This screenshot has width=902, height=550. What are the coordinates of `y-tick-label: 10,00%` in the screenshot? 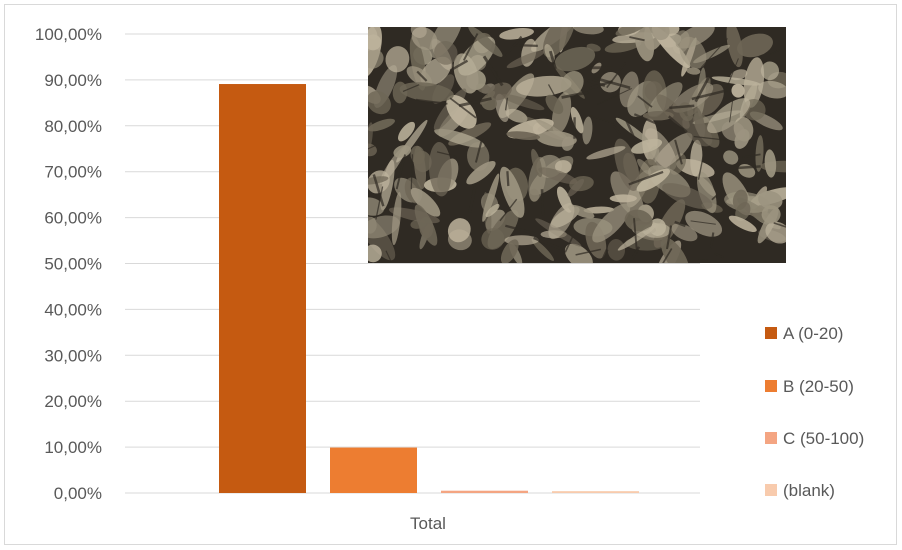 It's located at (73, 447).